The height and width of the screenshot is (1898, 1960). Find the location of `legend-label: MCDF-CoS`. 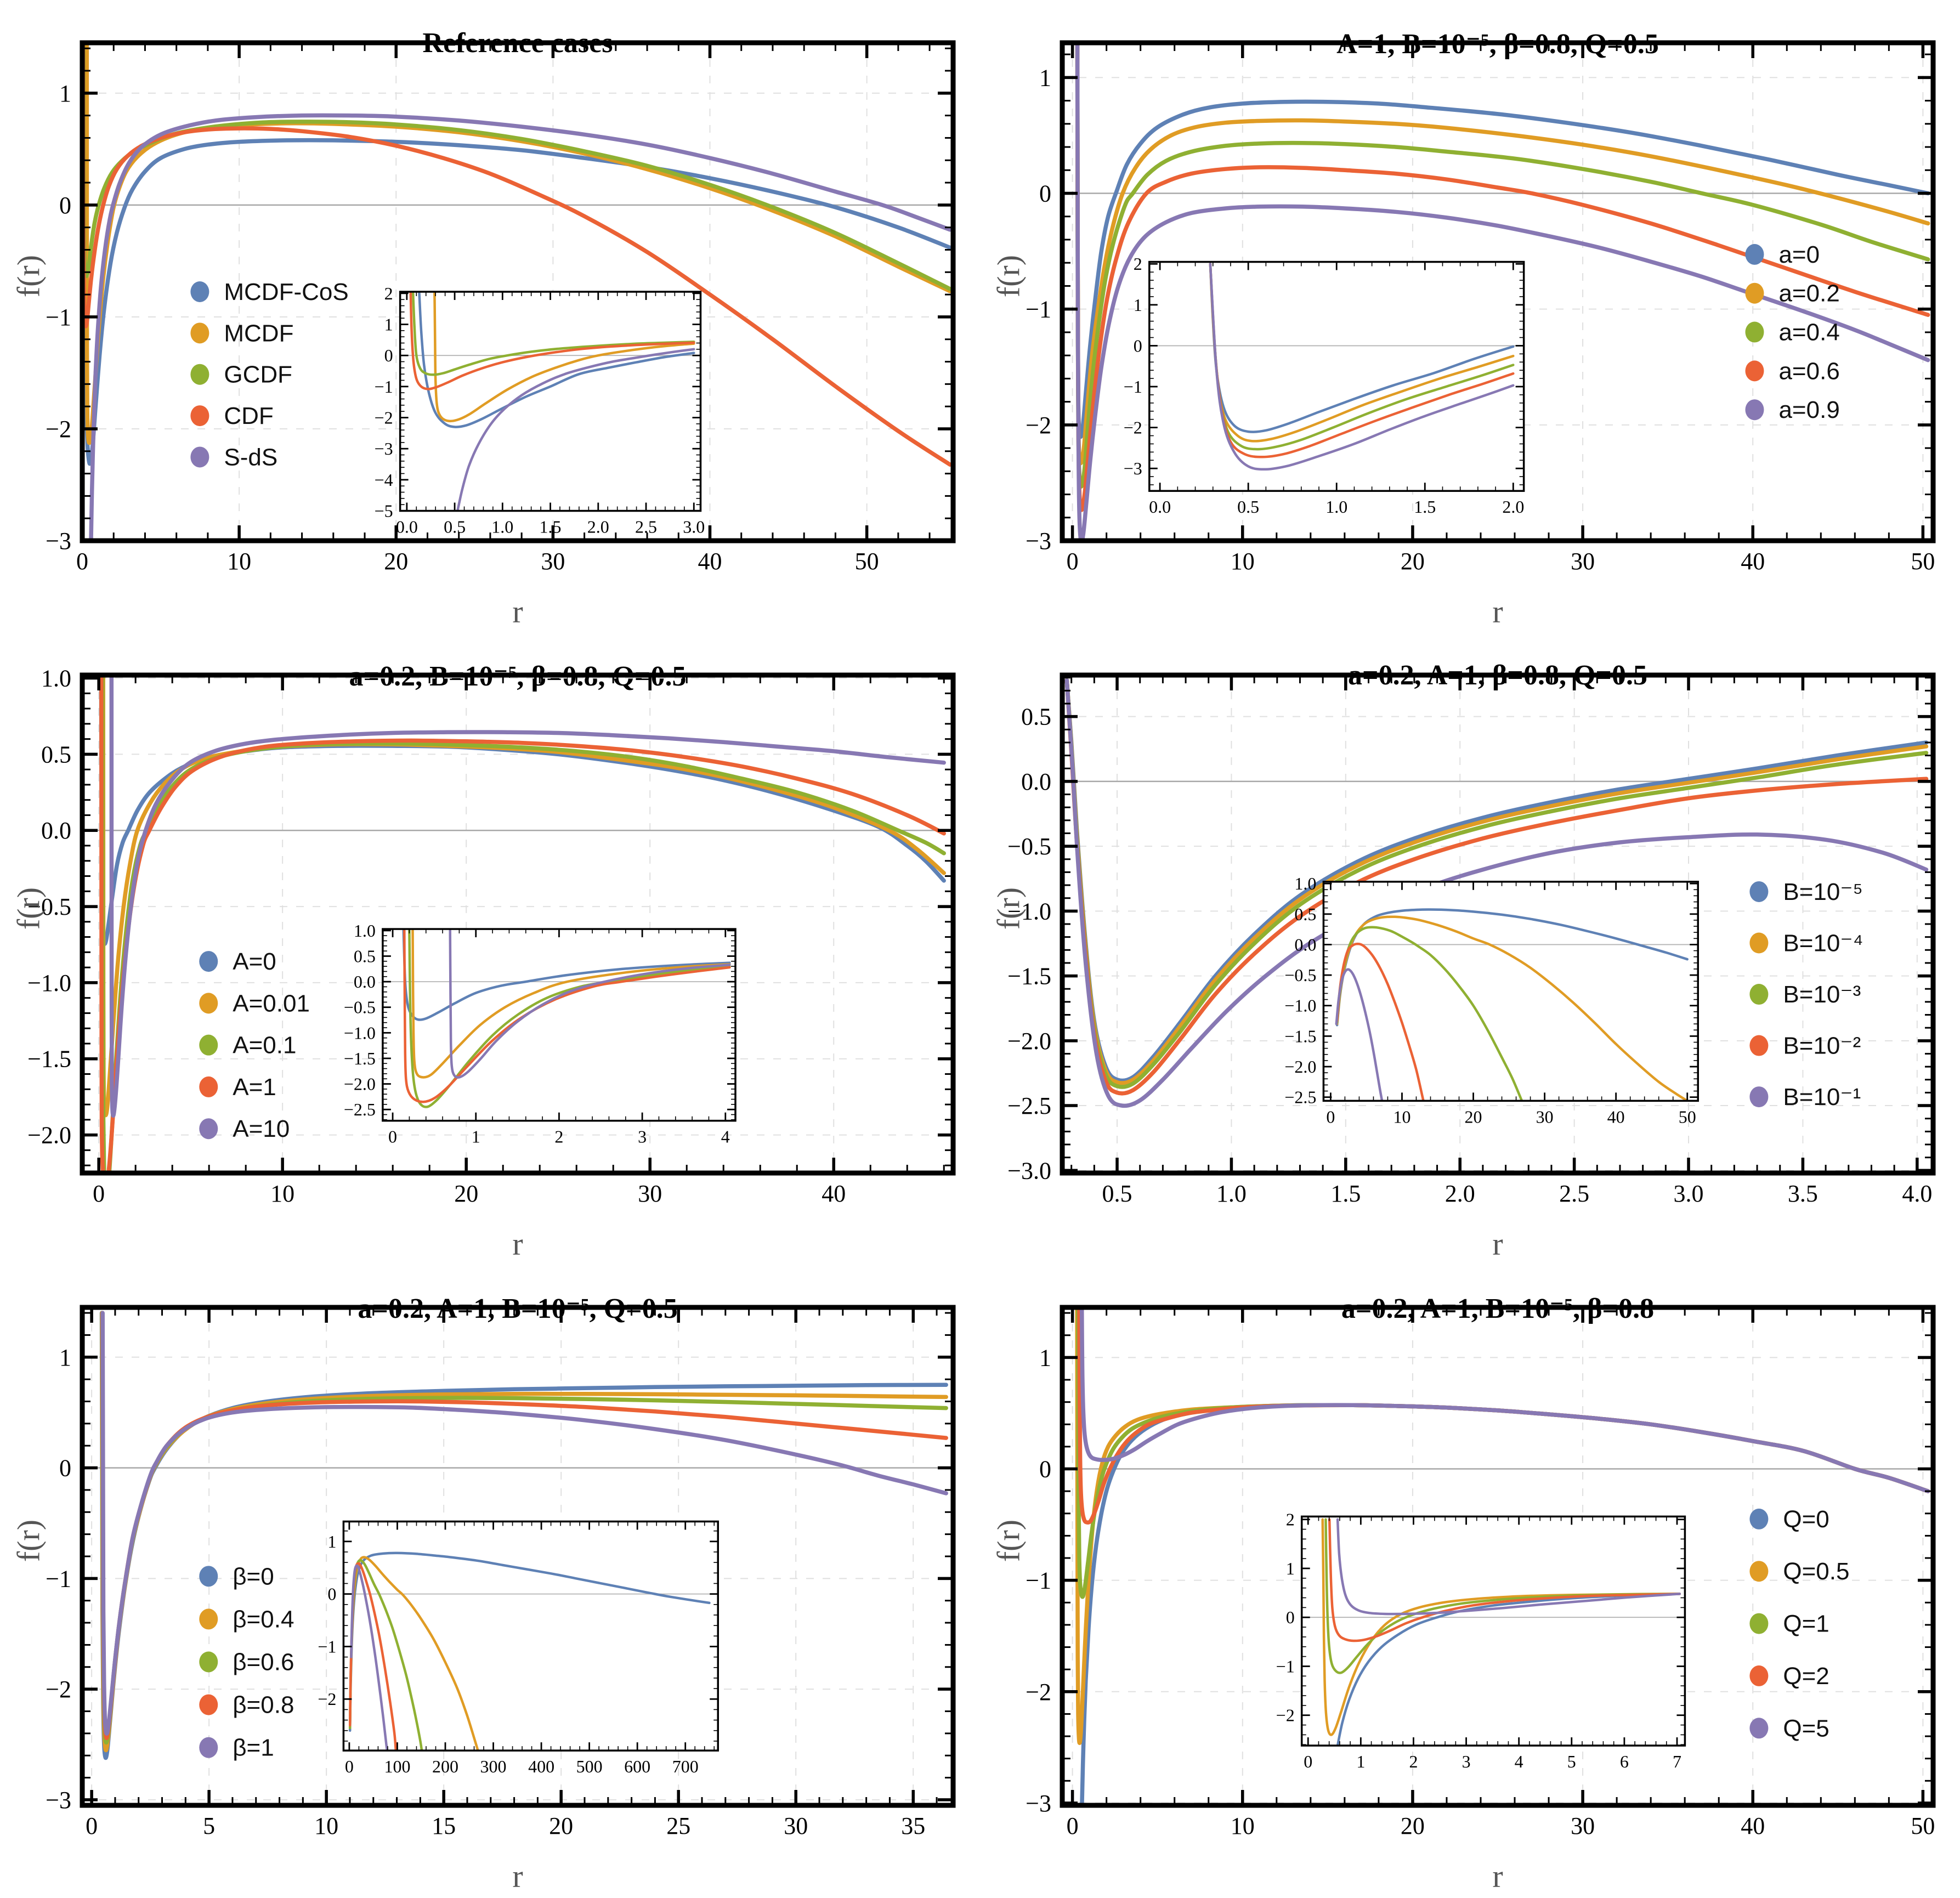

legend-label: MCDF-CoS is located at coordinates (286, 292).